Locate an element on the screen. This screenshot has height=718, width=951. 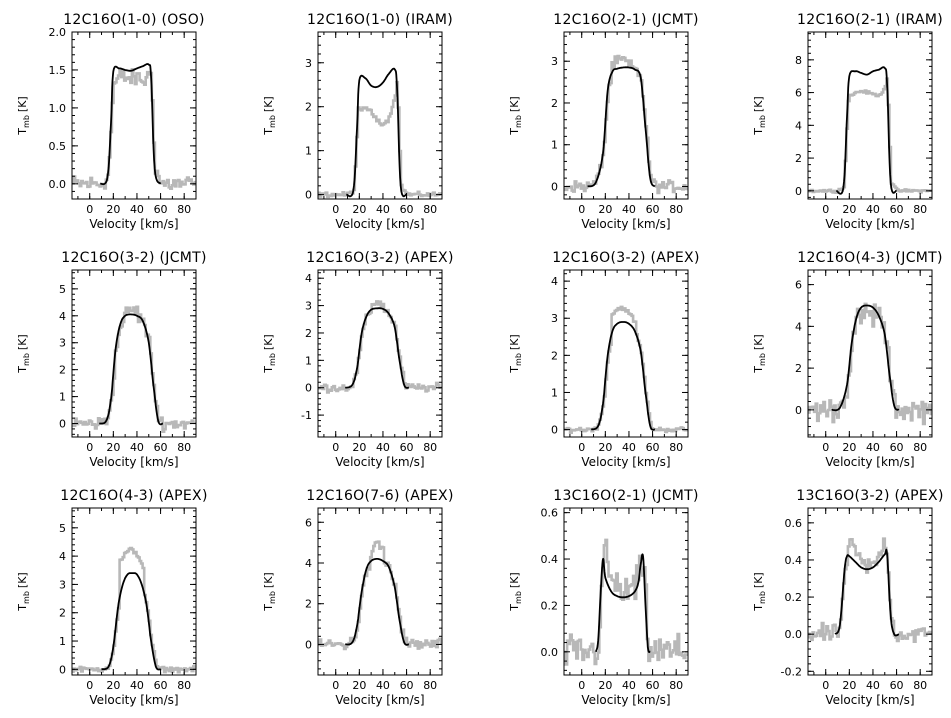
panel-title: 12C16O(4-3) (APEX) is located at coordinates (133, 496).